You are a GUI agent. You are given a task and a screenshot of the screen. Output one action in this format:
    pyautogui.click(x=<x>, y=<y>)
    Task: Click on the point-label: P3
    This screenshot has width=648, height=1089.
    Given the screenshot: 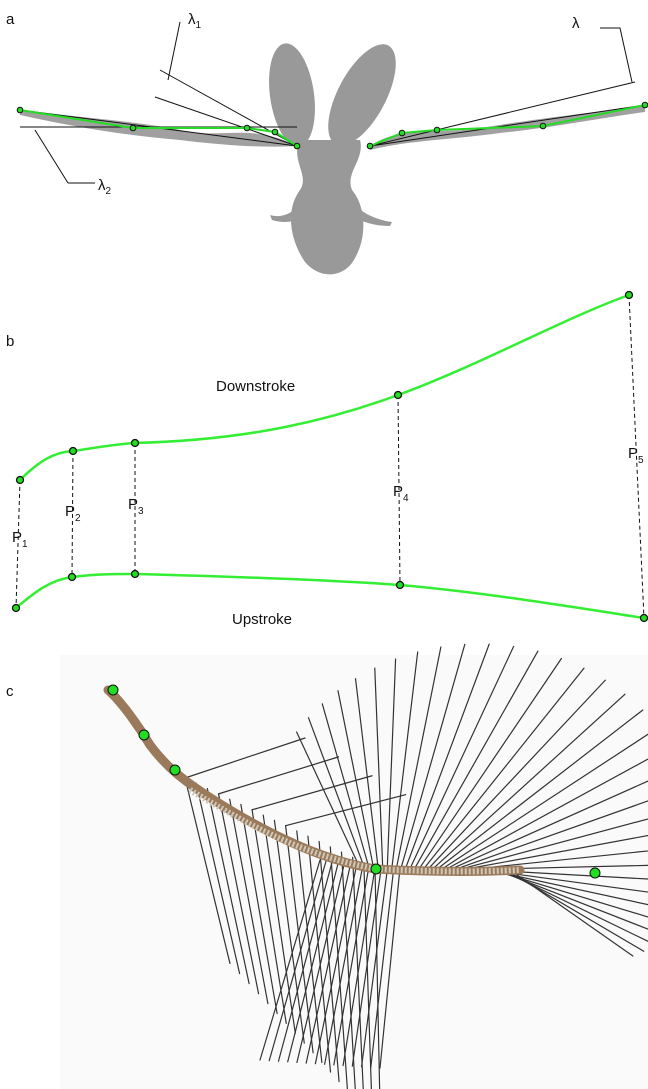 What is the action you would take?
    pyautogui.click(x=136, y=506)
    